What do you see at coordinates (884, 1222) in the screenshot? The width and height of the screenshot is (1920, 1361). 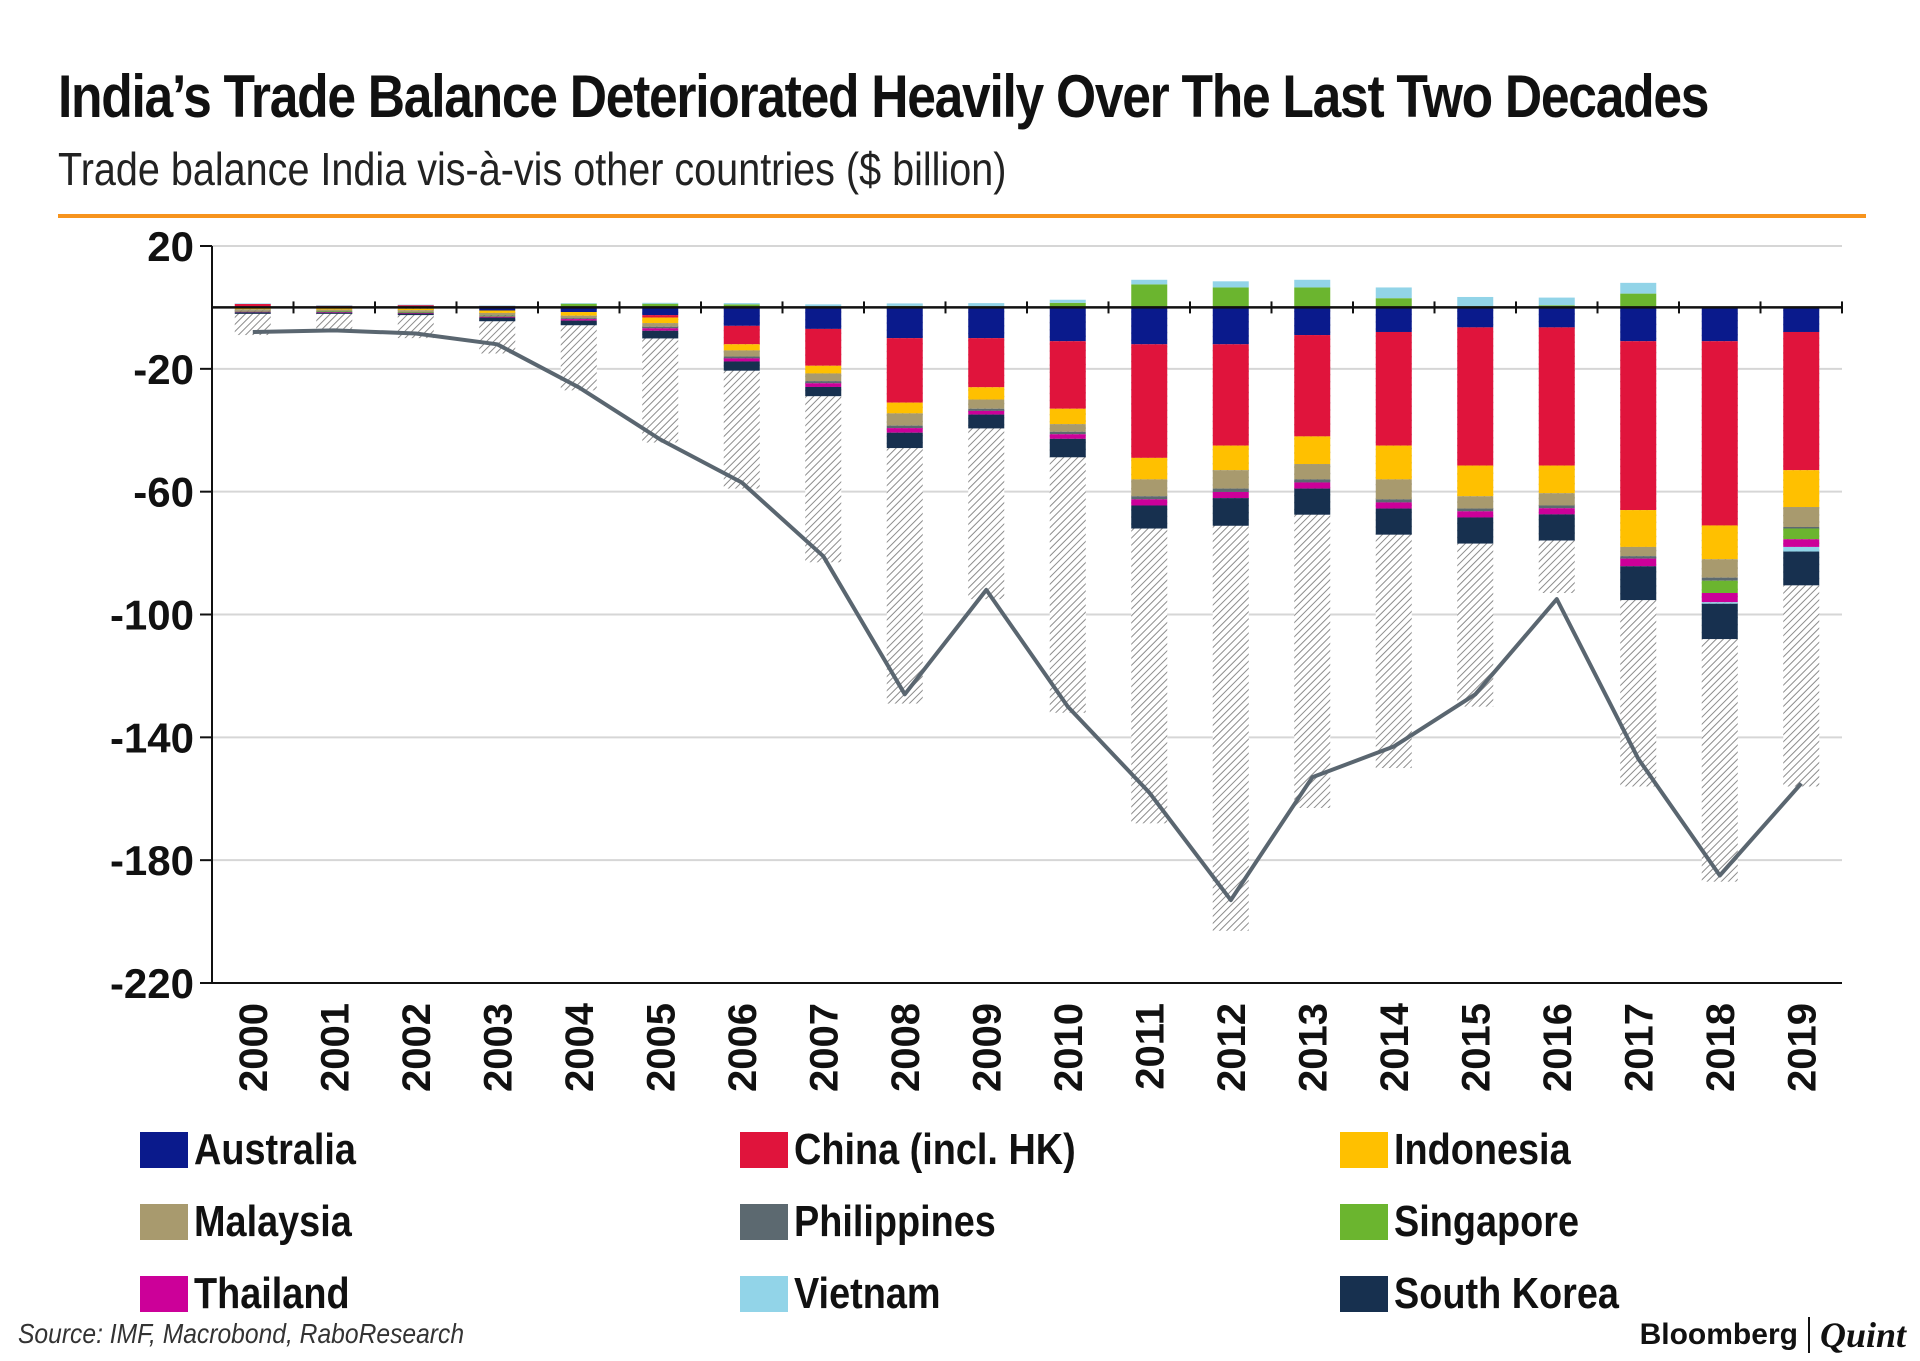 I see `legend-item-philippines: Philippines` at bounding box center [884, 1222].